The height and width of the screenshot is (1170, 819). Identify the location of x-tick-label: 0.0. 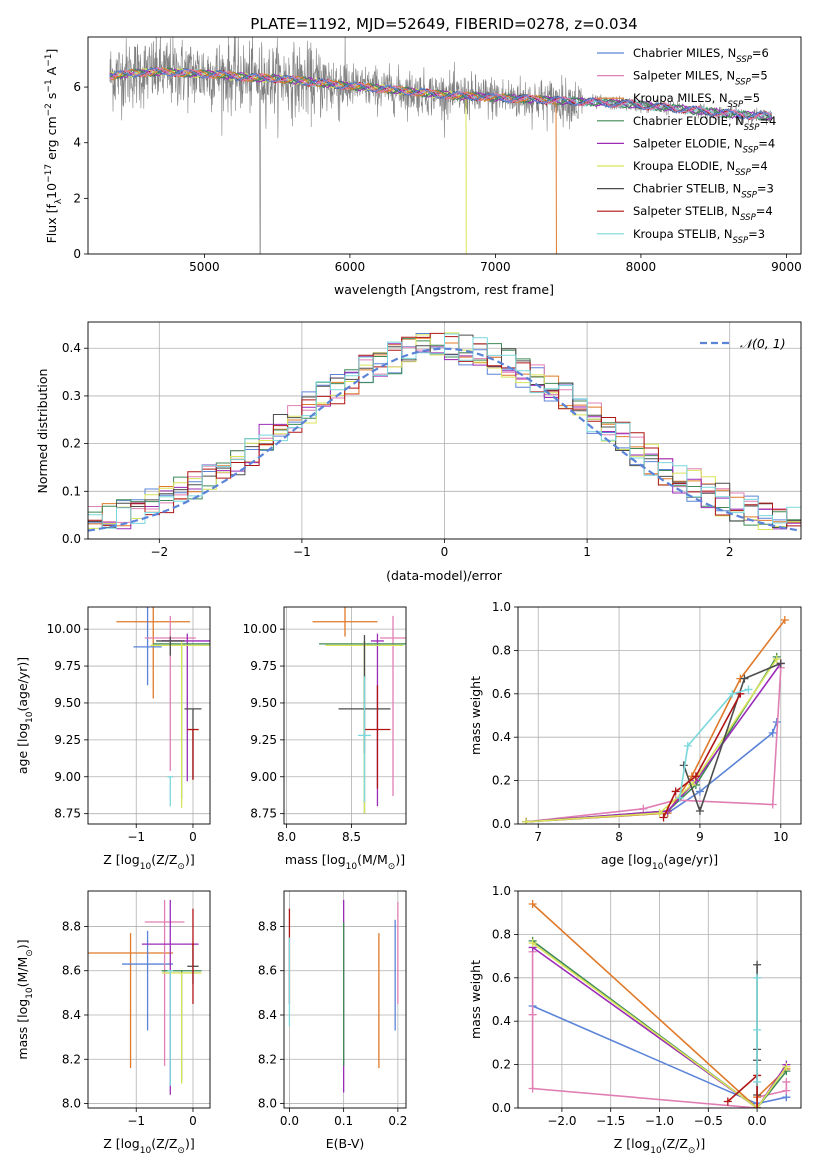
(289, 1121).